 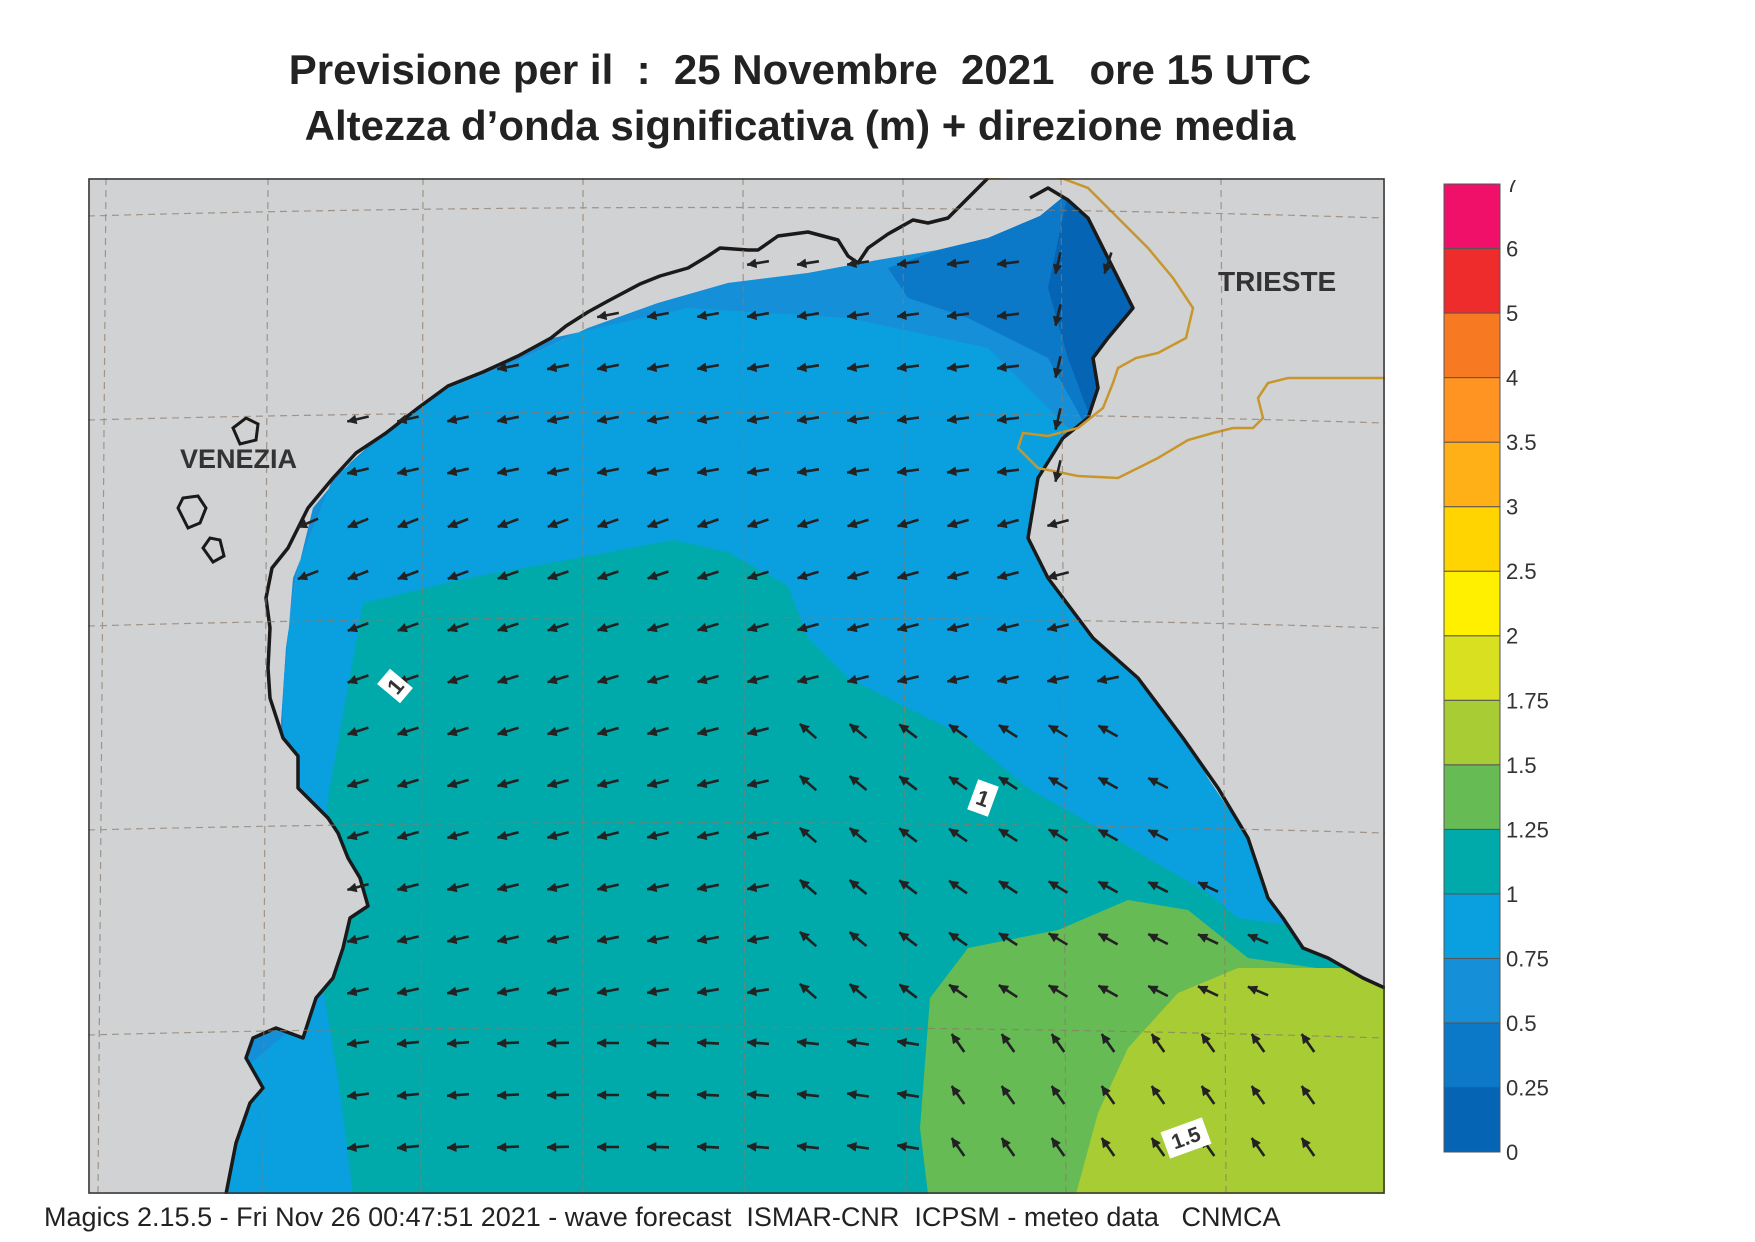 What do you see at coordinates (1186, 329) in the screenshot?
I see `national-border` at bounding box center [1186, 329].